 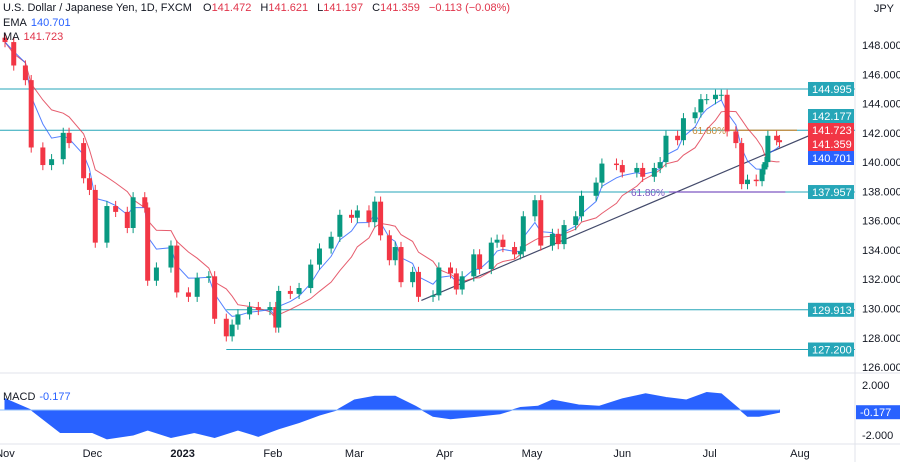 I want to click on open-label: O, so click(x=207, y=8).